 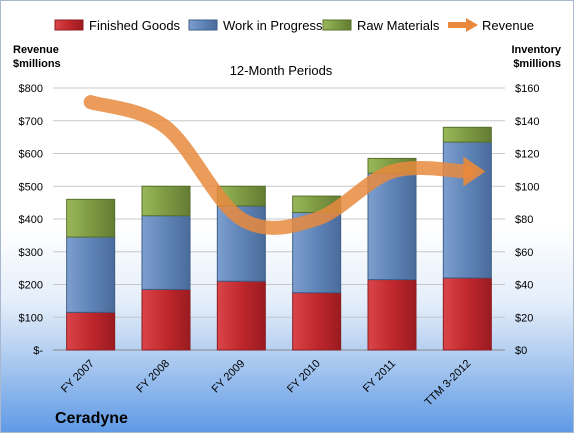 What do you see at coordinates (31, 155) in the screenshot?
I see `left-tick-label: $600` at bounding box center [31, 155].